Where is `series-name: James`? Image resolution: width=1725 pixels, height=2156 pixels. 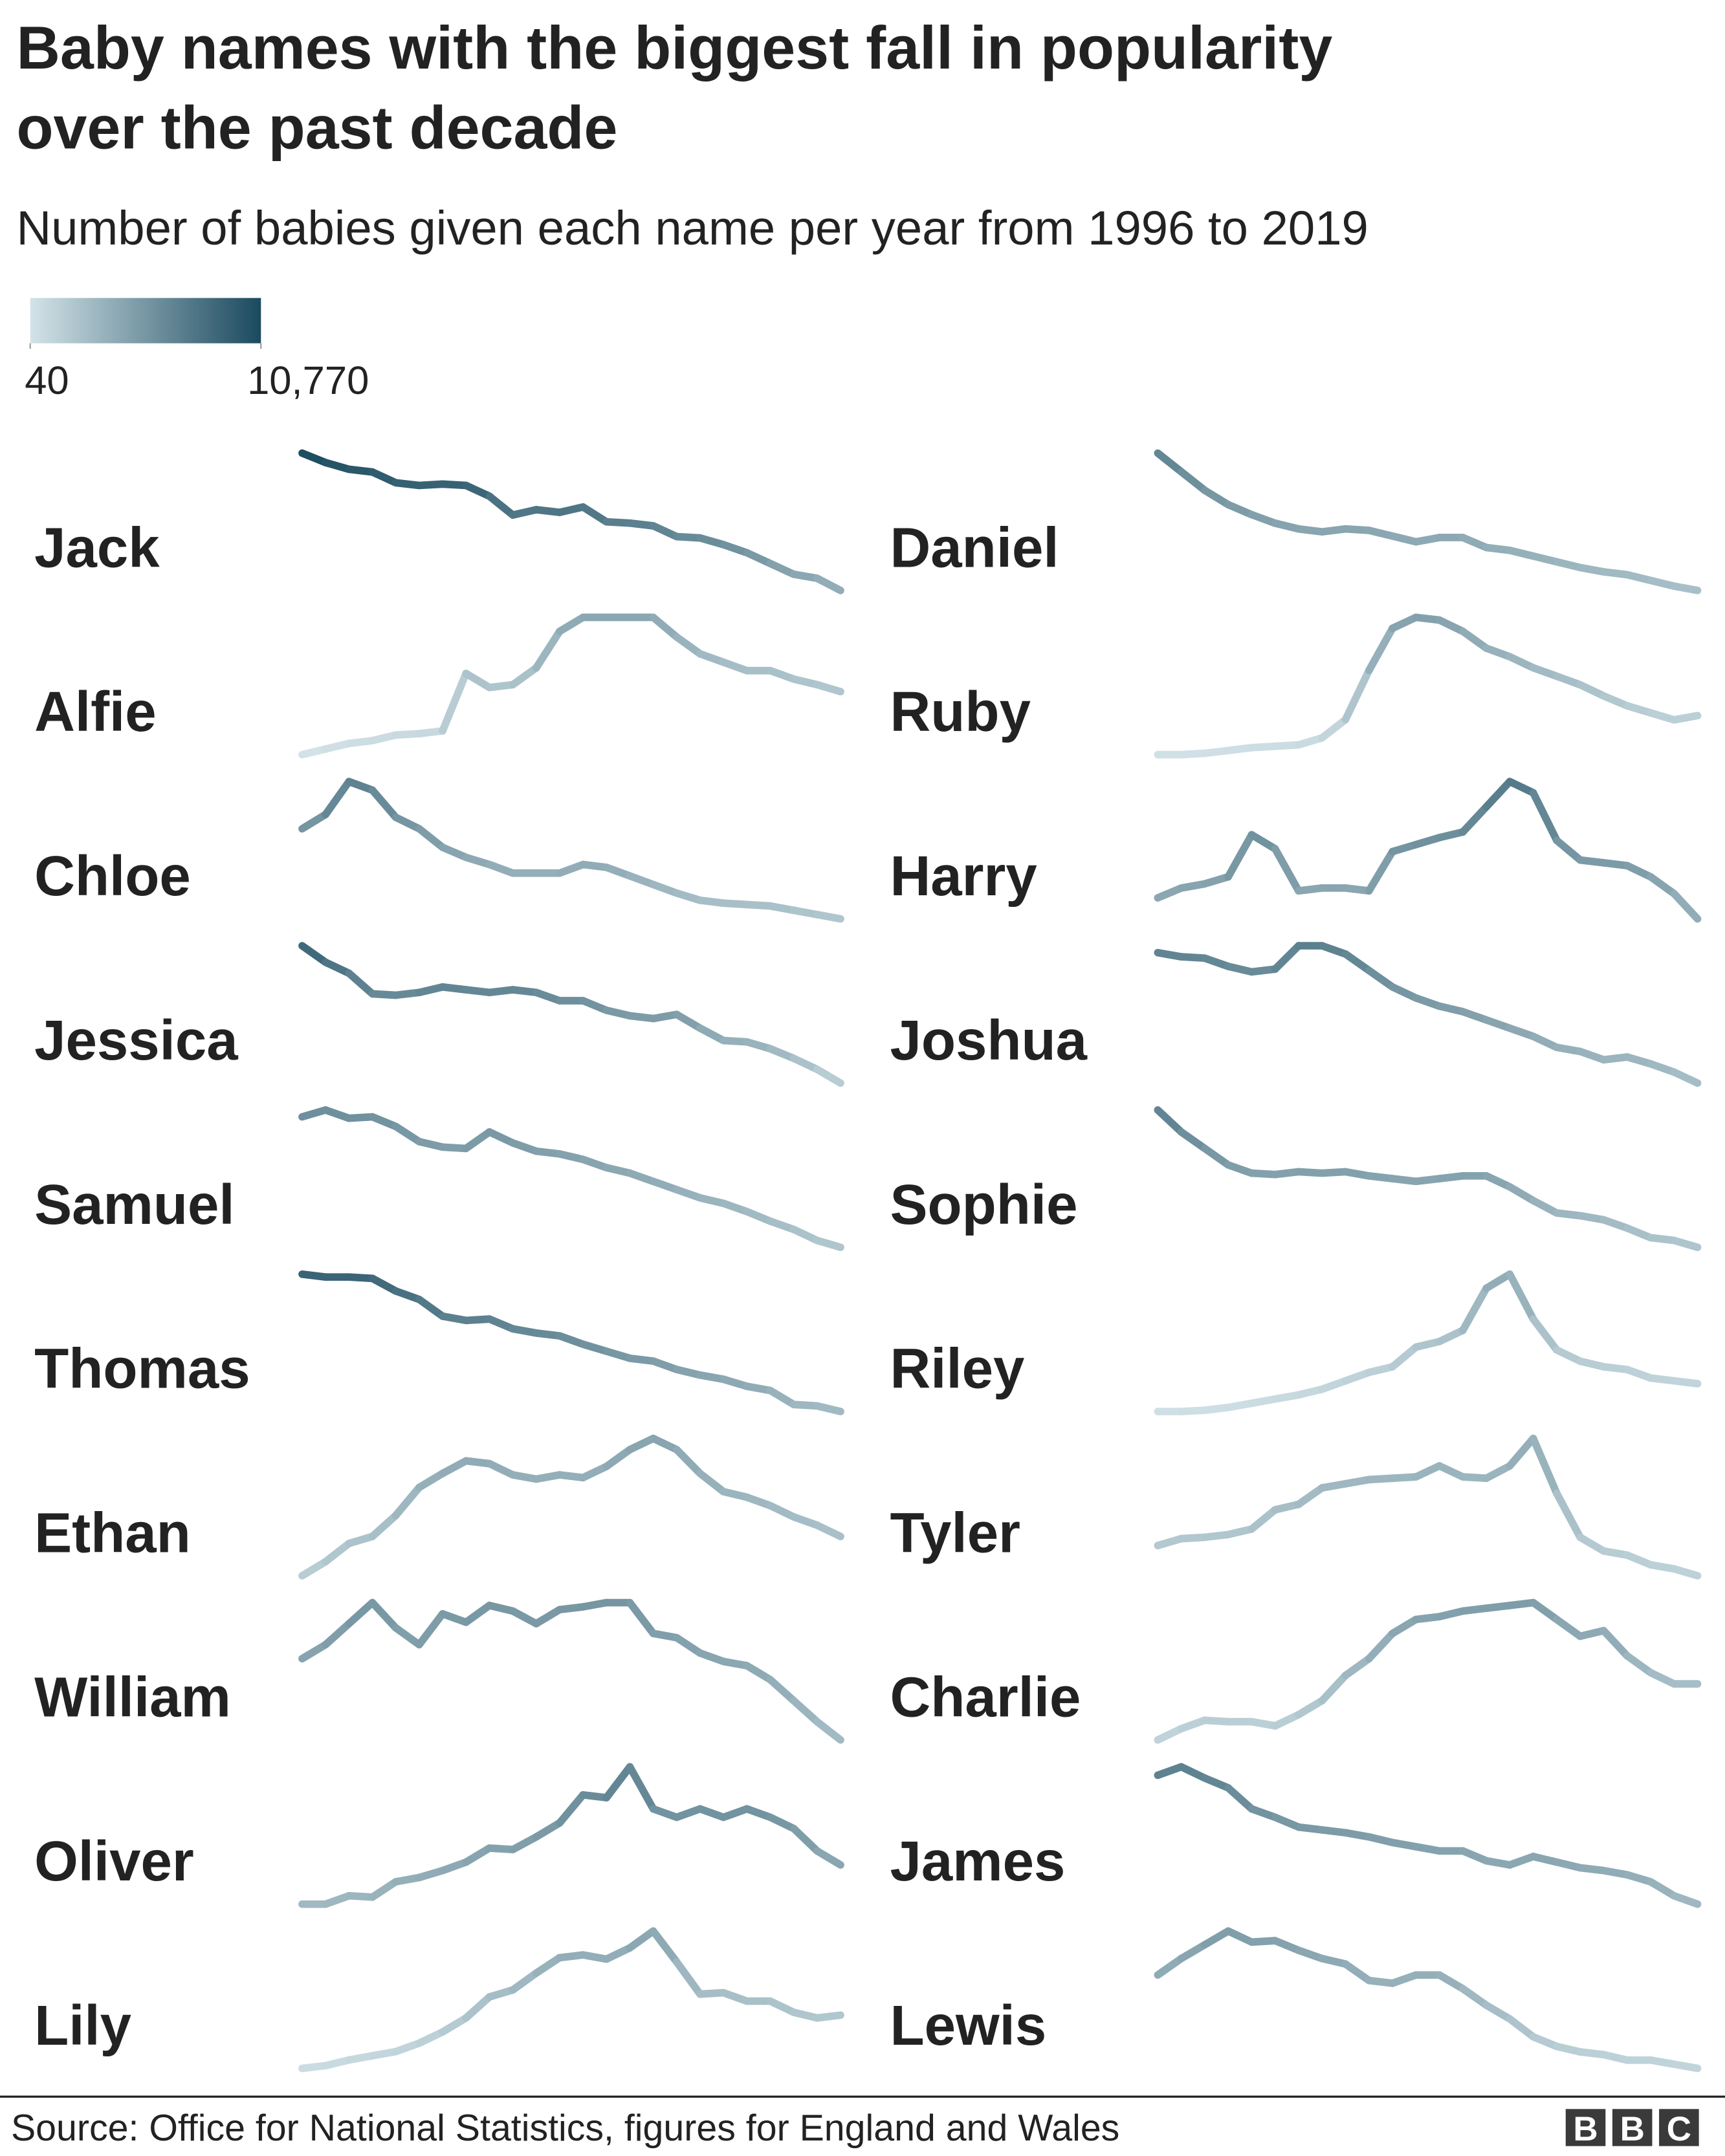 series-name: James is located at coordinates (977, 1861).